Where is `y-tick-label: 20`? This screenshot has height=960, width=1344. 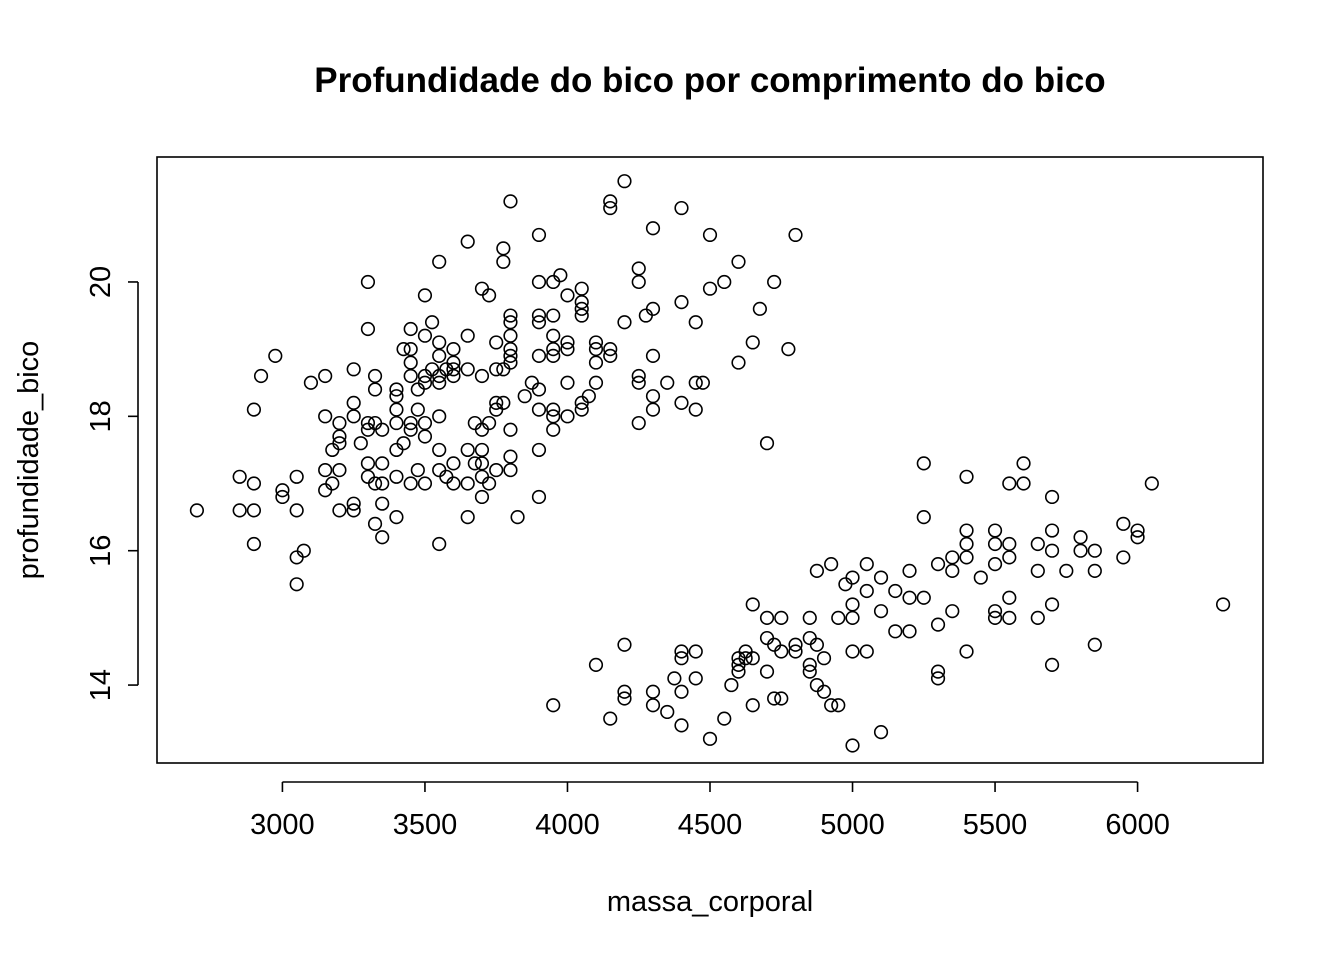
y-tick-label: 20 is located at coordinates (101, 282).